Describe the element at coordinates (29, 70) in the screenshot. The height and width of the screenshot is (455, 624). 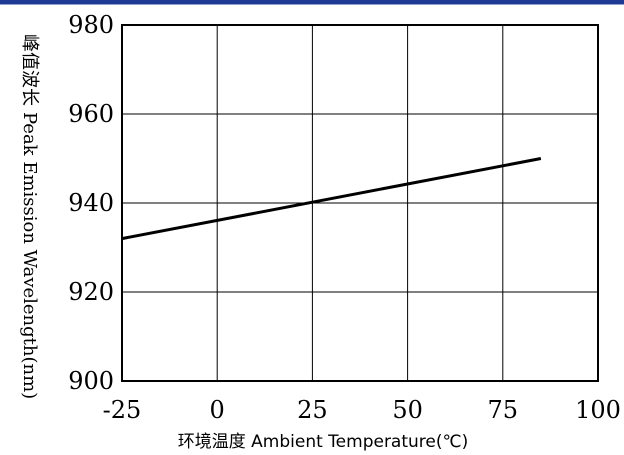
I see `y-axis-label-cn: 峰值波长` at that location.